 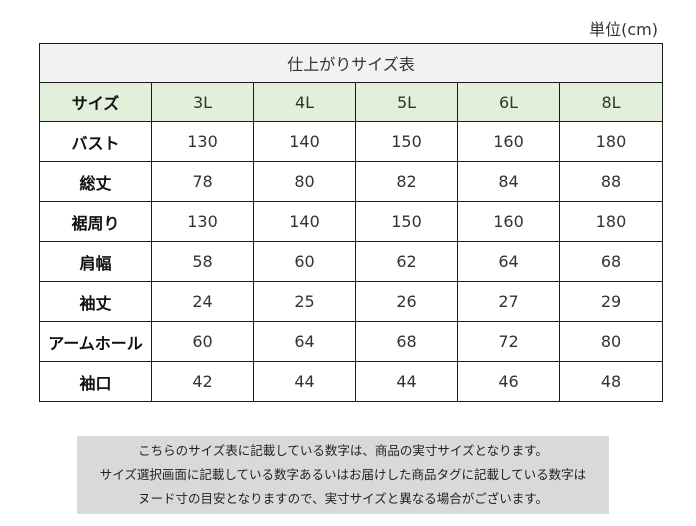 What do you see at coordinates (623, 29) in the screenshot?
I see `unit-label: 単位(cm)` at bounding box center [623, 29].